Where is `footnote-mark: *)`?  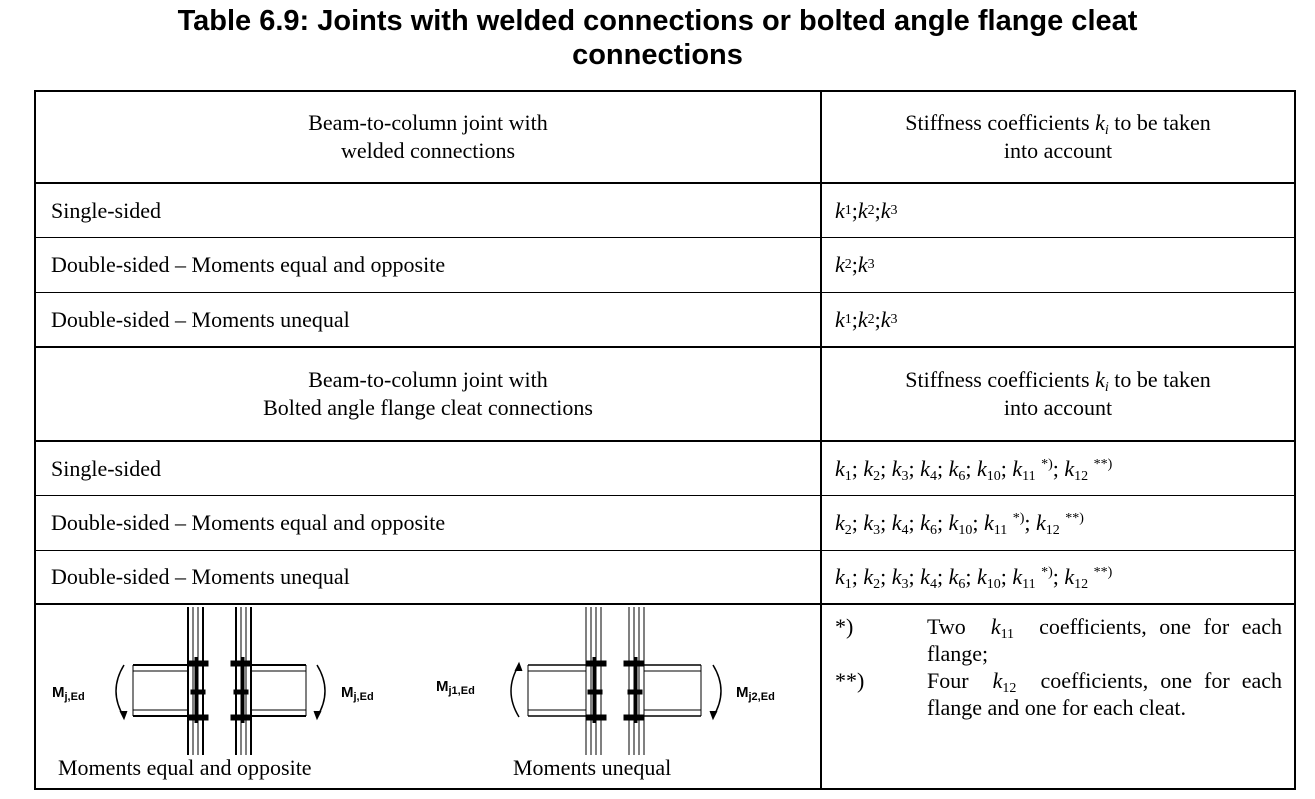
footnote-mark: *) is located at coordinates (844, 626).